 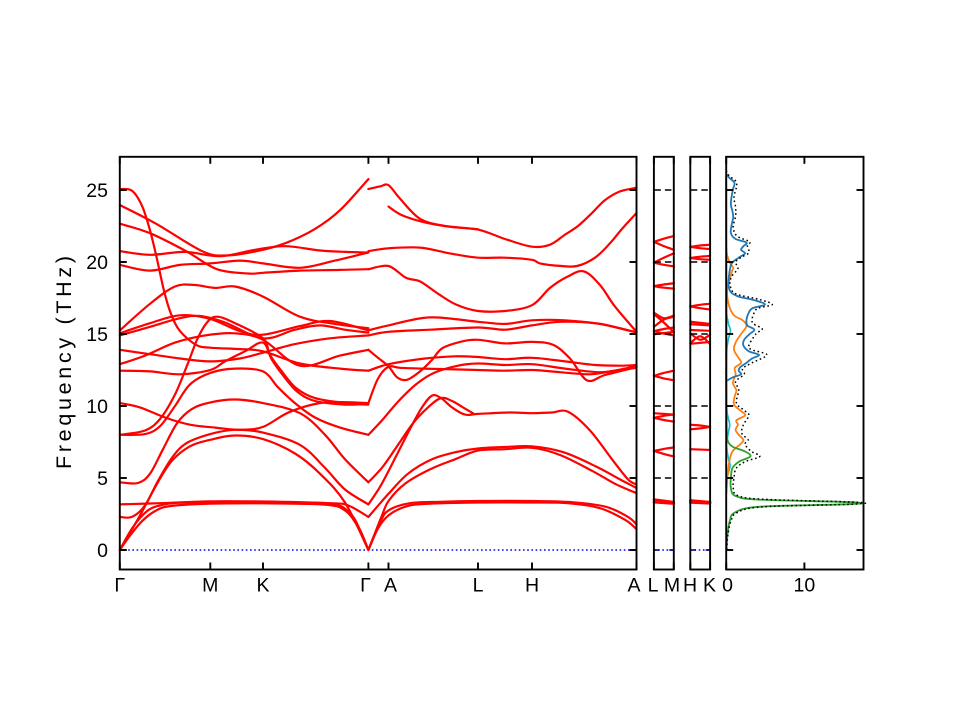 I want to click on svg-text: 5, so click(x=102, y=479).